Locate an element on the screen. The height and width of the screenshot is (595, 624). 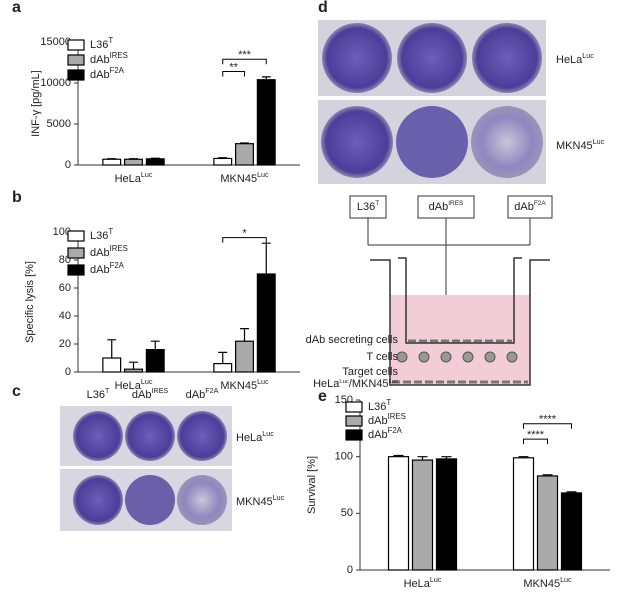
column-label: dAbF2A is located at coordinates (202, 394).